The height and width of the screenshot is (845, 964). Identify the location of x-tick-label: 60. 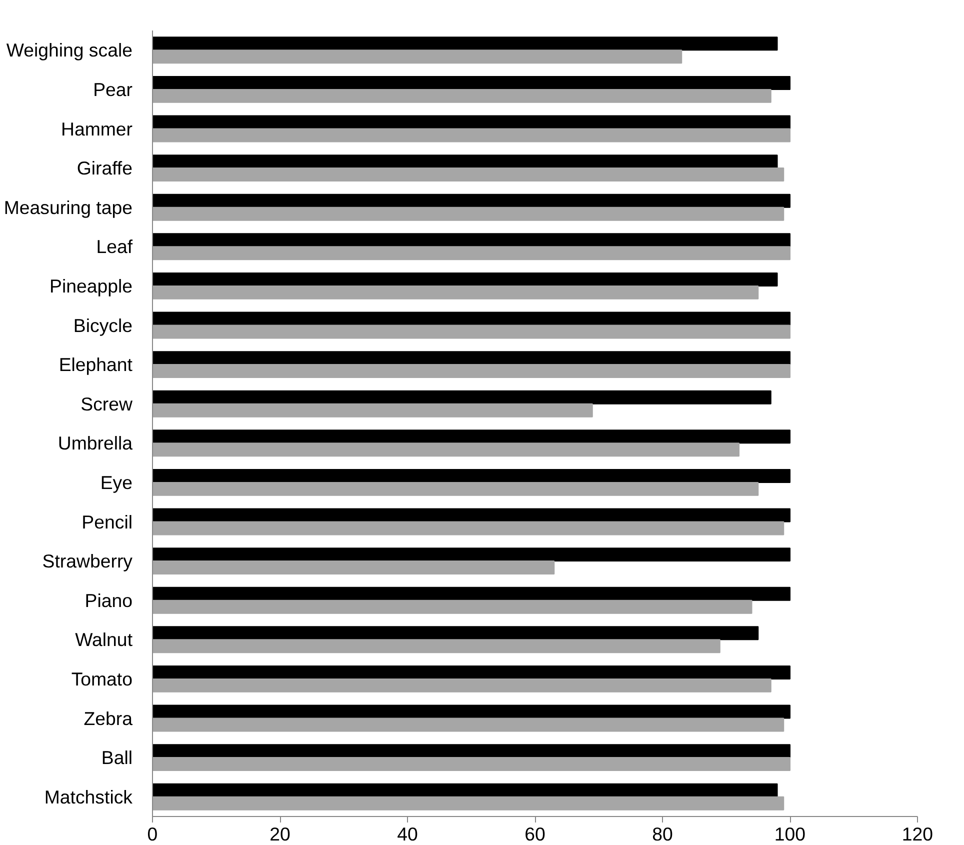
(535, 834).